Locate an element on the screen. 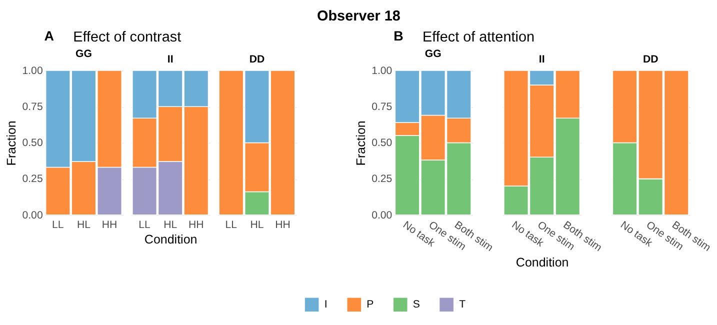  legend-label: I is located at coordinates (326, 304).